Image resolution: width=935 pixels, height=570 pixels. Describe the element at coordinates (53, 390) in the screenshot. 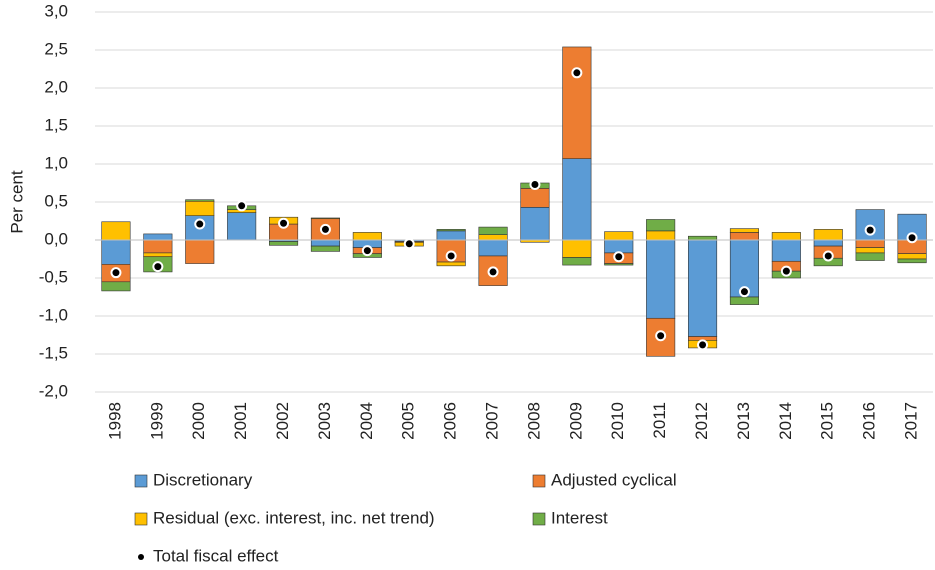

I see `y-tick-label: -2,0` at that location.